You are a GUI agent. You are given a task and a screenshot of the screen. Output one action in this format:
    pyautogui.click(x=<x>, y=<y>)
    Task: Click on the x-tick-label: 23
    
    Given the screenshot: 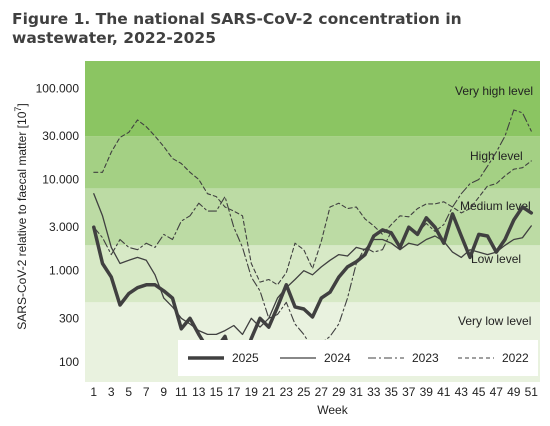 What is the action you would take?
    pyautogui.click(x=287, y=392)
    